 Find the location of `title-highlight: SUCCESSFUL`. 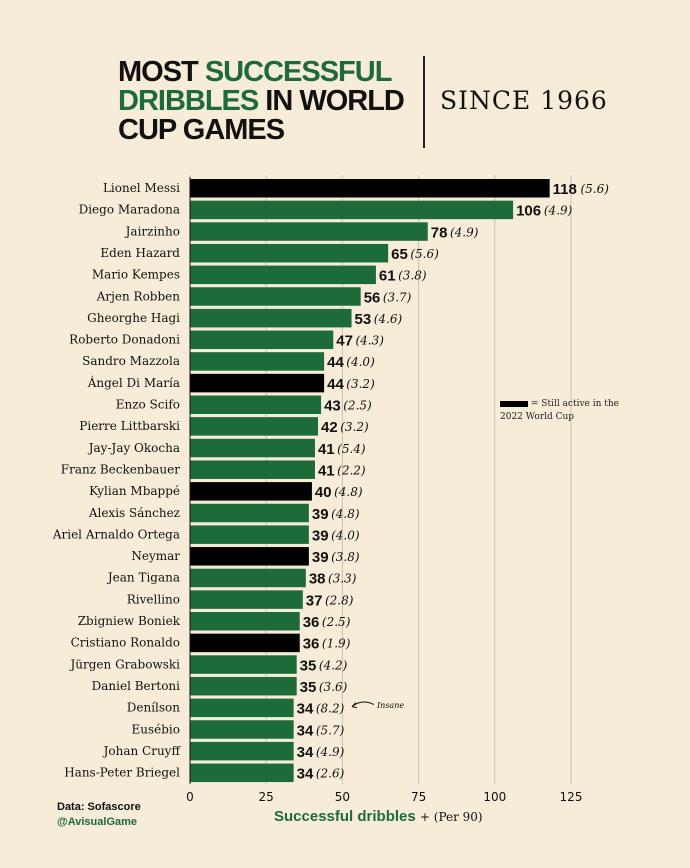

title-highlight: SUCCESSFUL is located at coordinates (298, 72).